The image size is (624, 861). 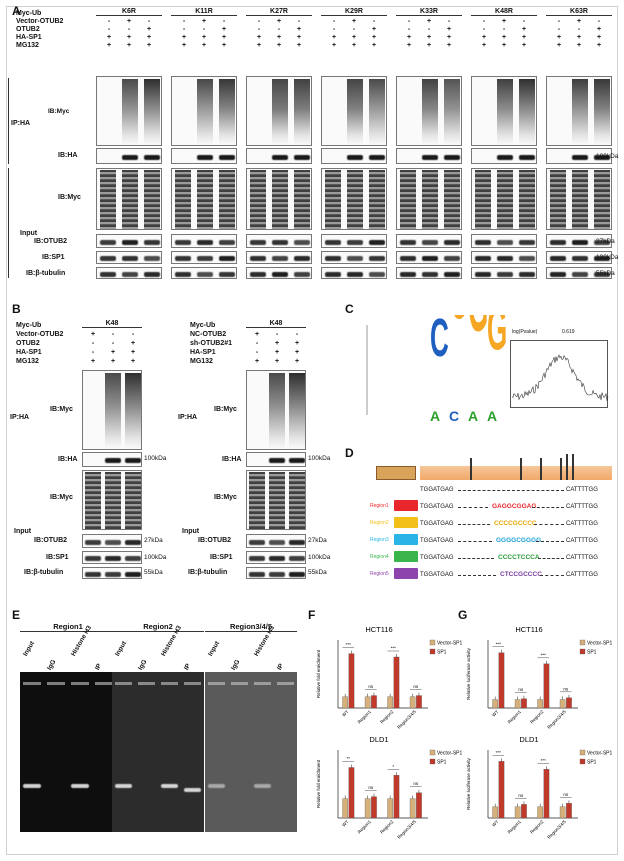 I want to click on x-tick-label: Region2, so click(x=537, y=827).